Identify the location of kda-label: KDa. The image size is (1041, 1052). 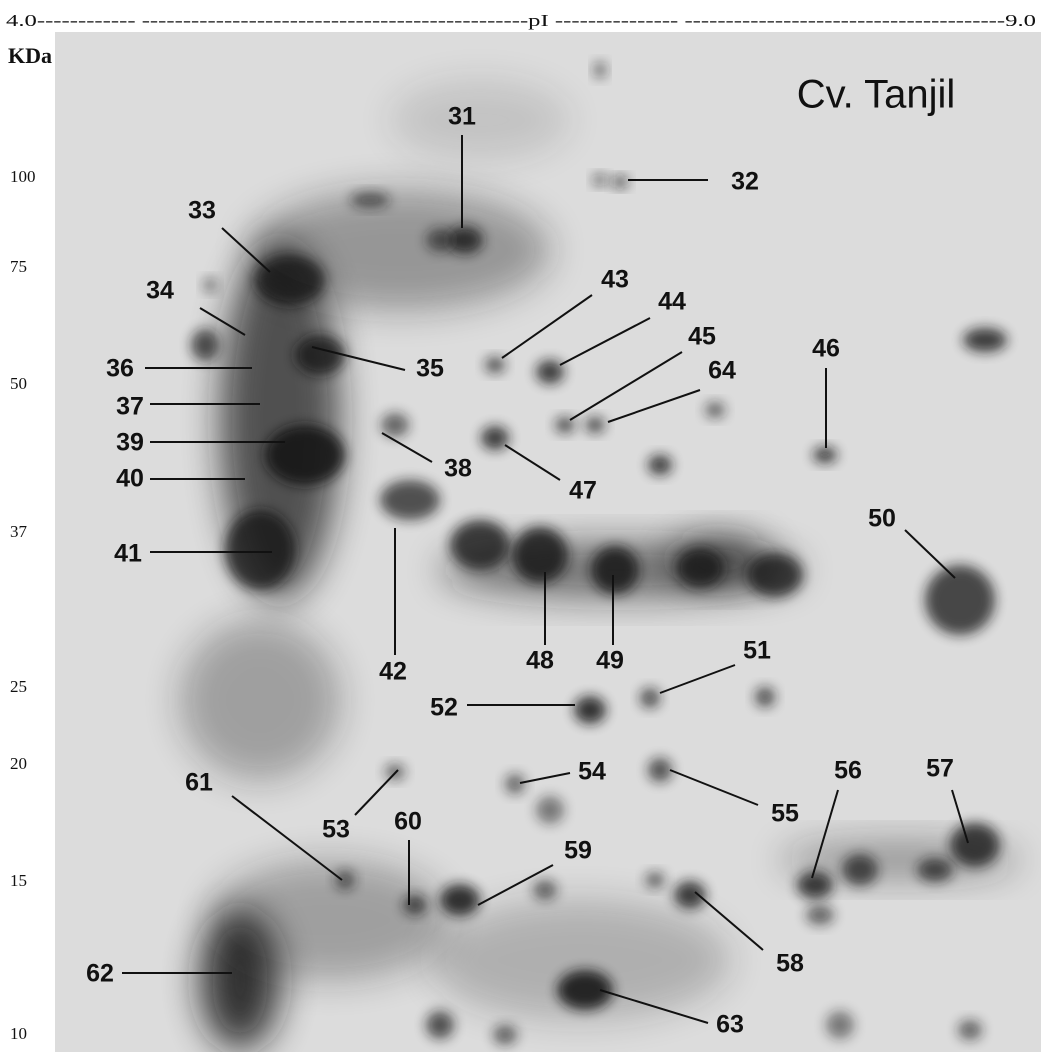
(30, 55).